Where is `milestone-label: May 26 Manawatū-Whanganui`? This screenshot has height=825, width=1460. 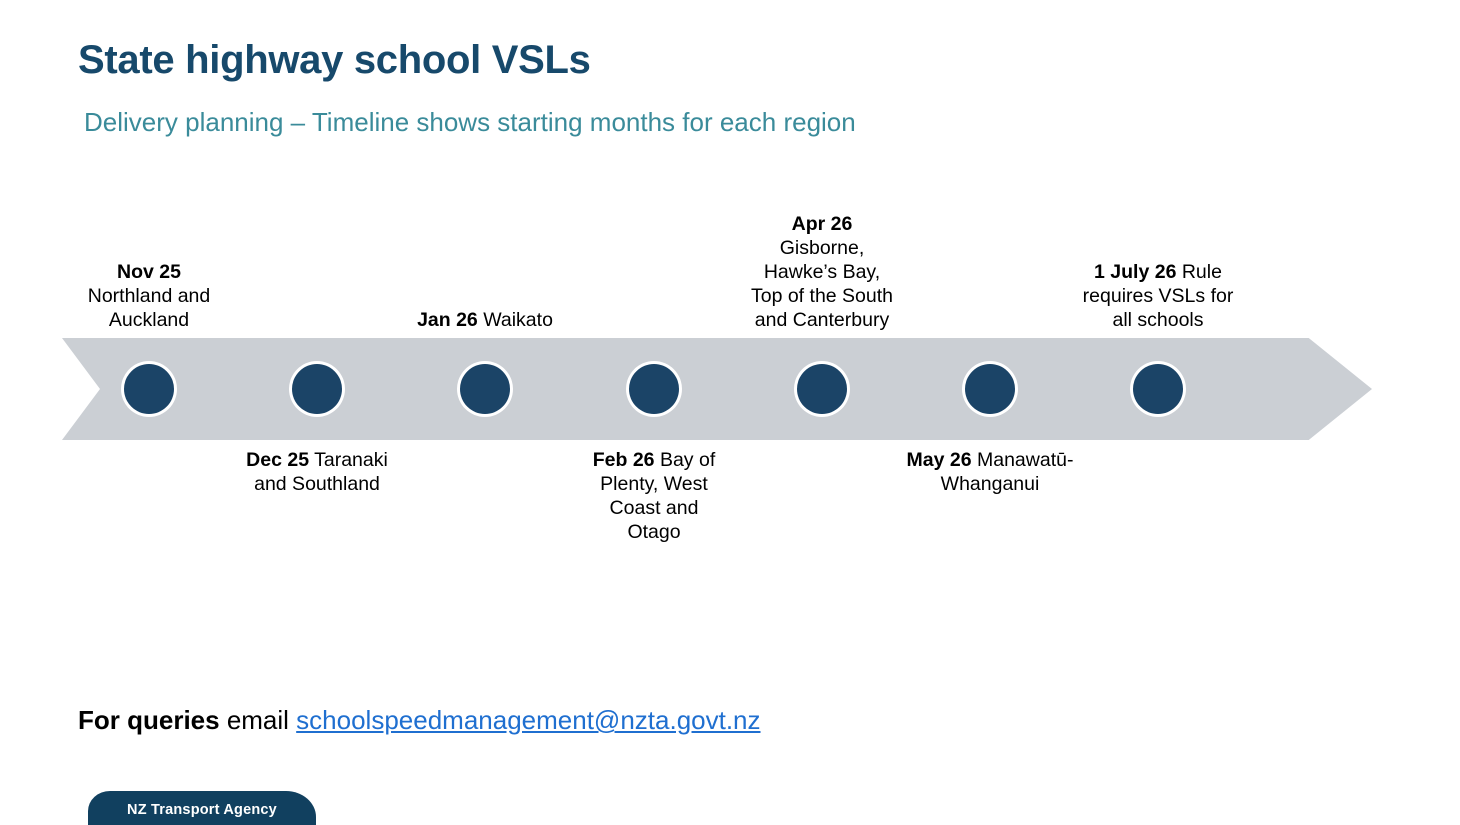
milestone-label: May 26 Manawatū-Whanganui is located at coordinates (990, 472).